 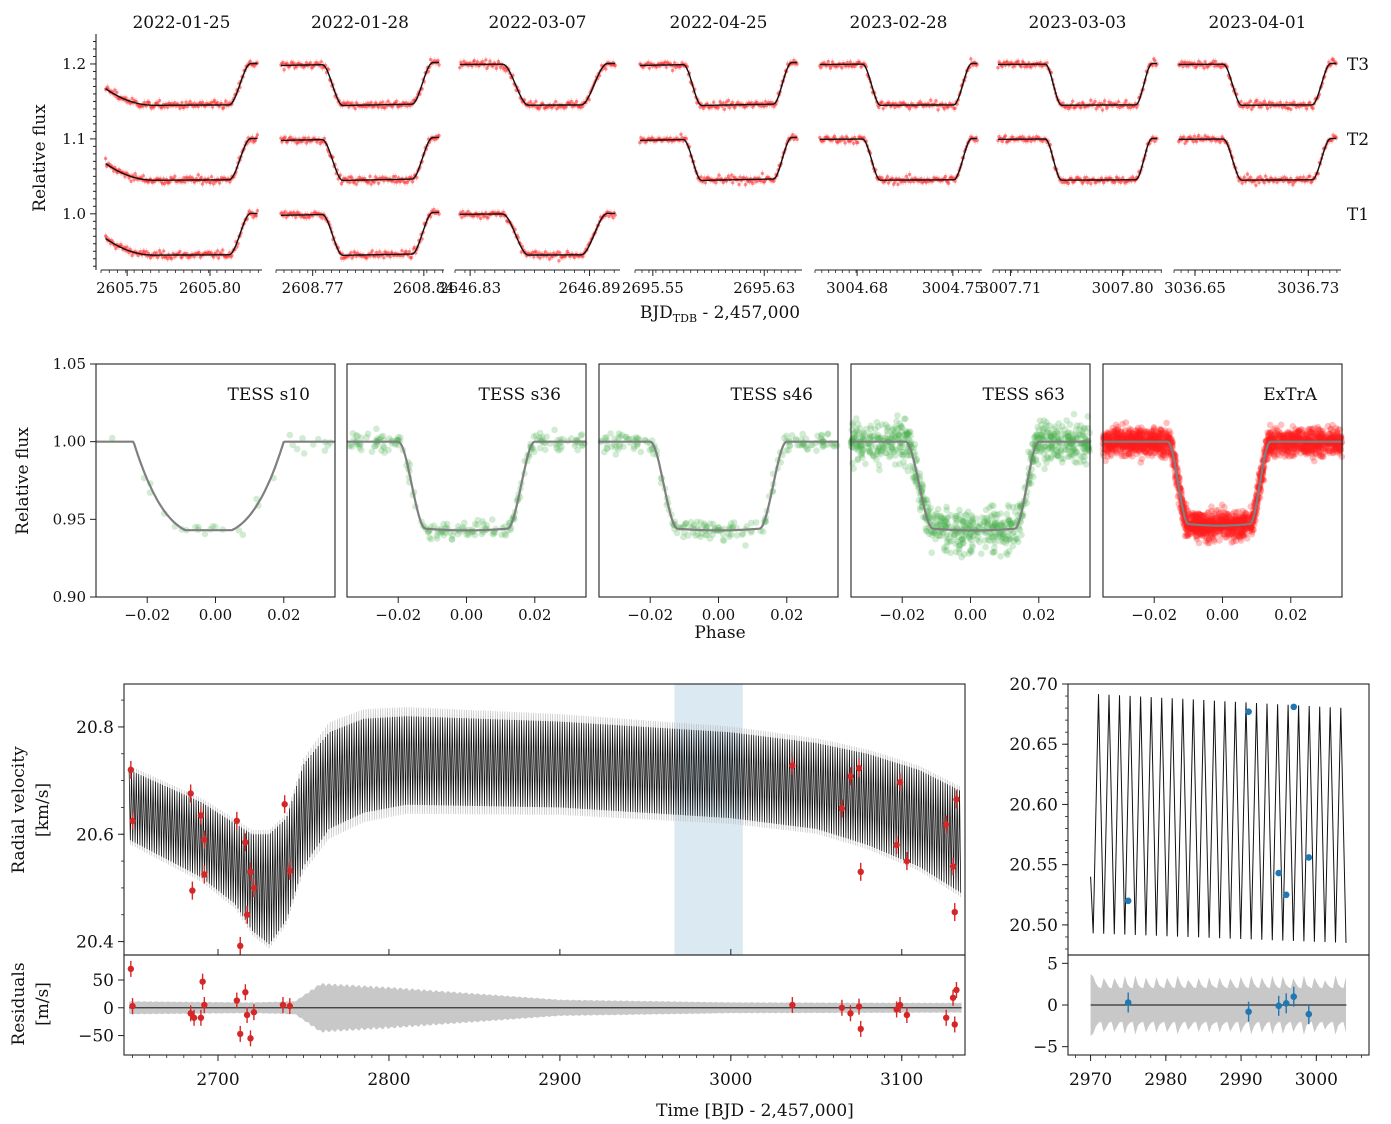 I want to click on night-panel: 2022-01-28 2608.77 2608.84, so click(x=365, y=155).